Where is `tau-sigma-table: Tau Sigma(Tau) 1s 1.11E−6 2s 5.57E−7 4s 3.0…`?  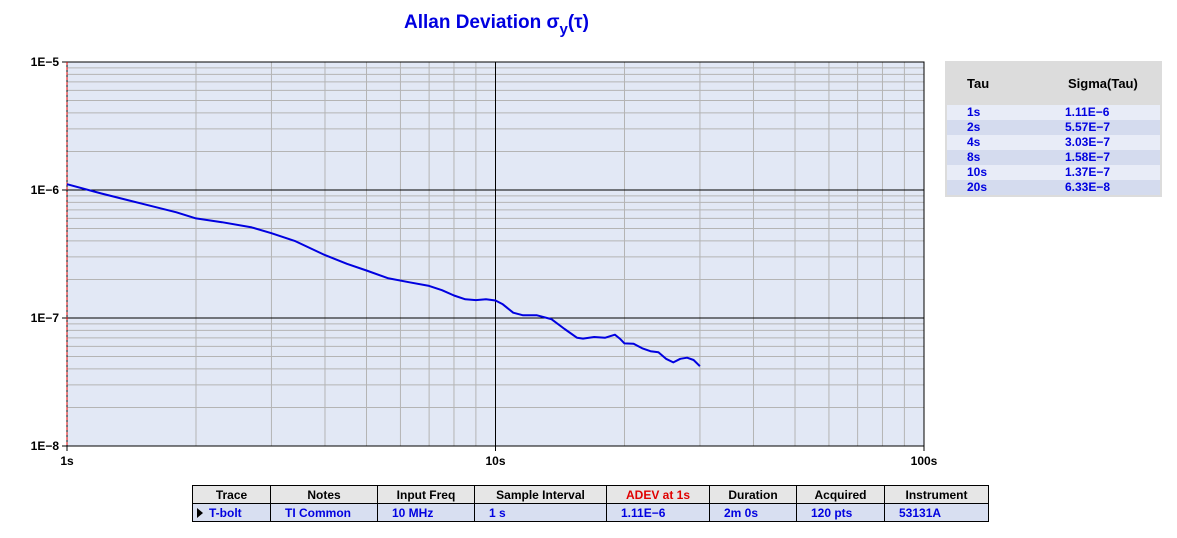
tau-sigma-table: Tau Sigma(Tau) 1s 1.11E−6 2s 5.57E−7 4s 3.0… is located at coordinates (1053, 129).